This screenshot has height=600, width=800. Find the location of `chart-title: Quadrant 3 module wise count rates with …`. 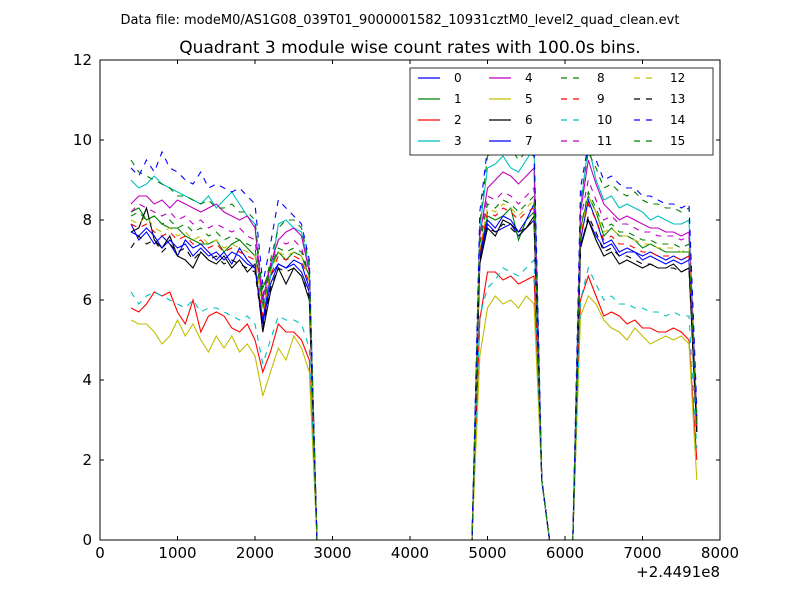

chart-title: Quadrant 3 module wise count rates with … is located at coordinates (409, 48).